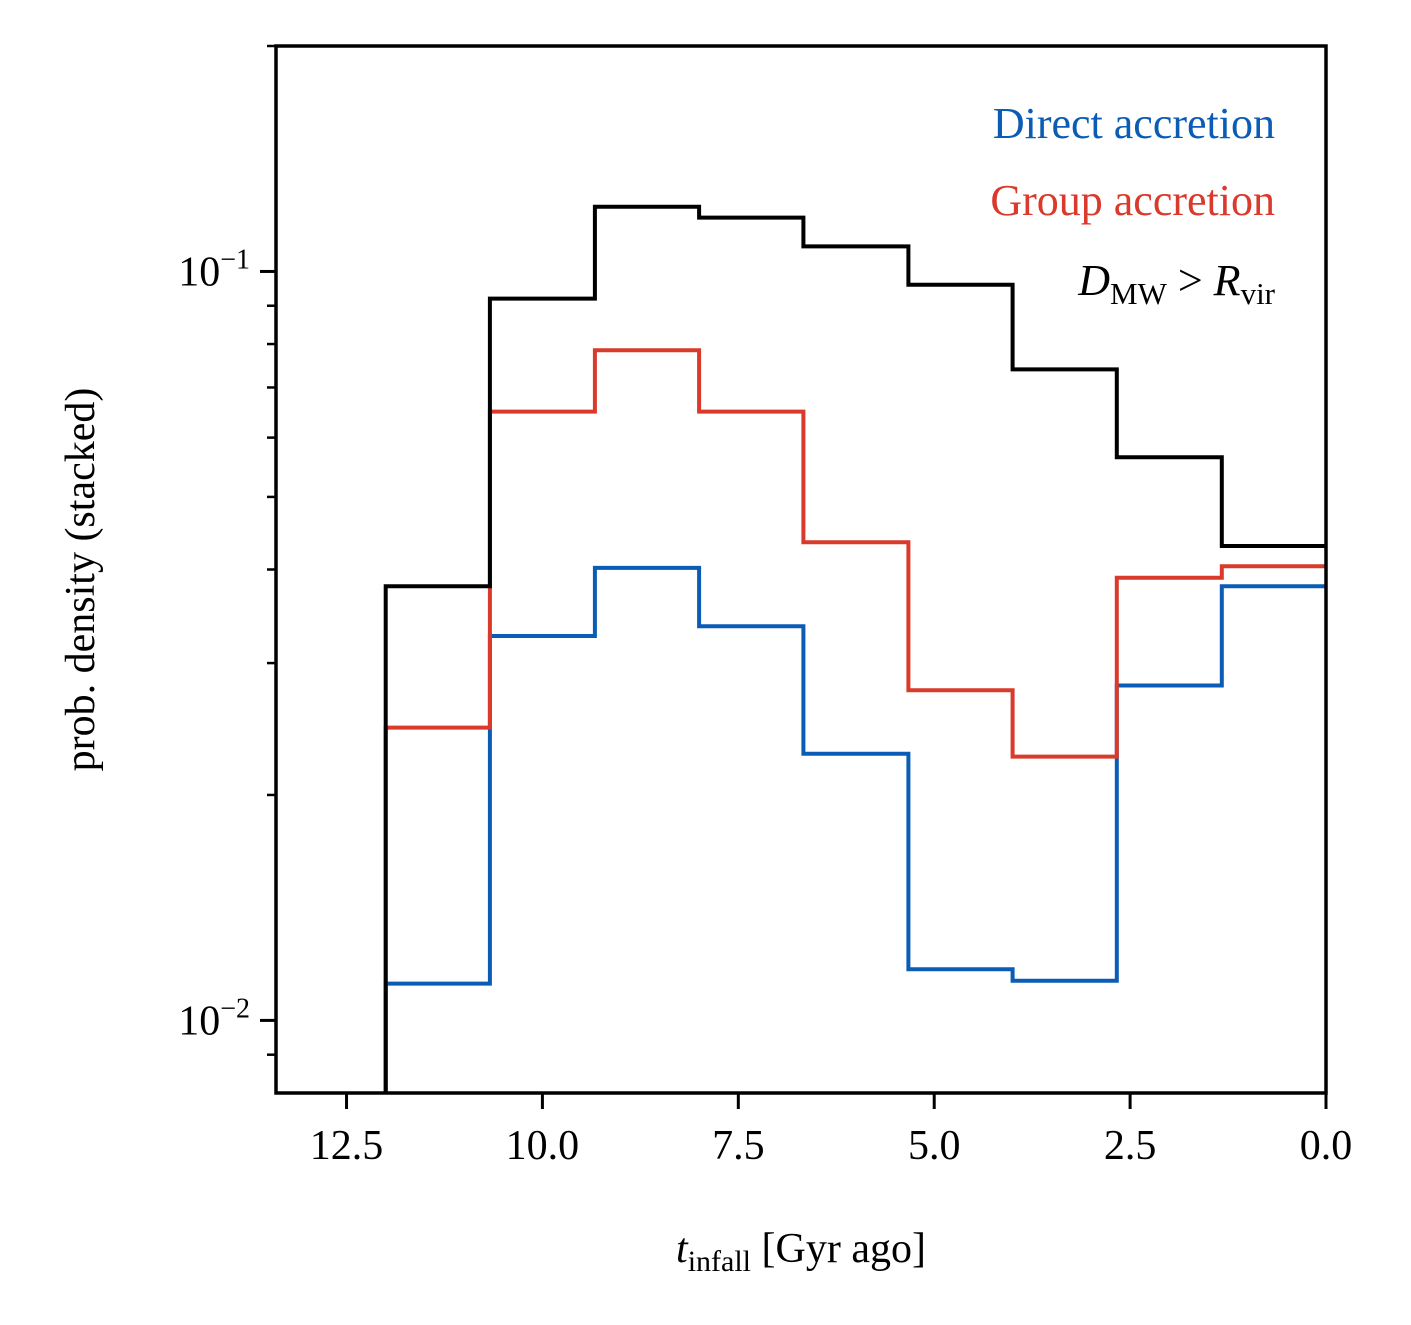 The image size is (1411, 1325). Describe the element at coordinates (1326, 1146) in the screenshot. I see `x-tick-label: 0.0` at that location.